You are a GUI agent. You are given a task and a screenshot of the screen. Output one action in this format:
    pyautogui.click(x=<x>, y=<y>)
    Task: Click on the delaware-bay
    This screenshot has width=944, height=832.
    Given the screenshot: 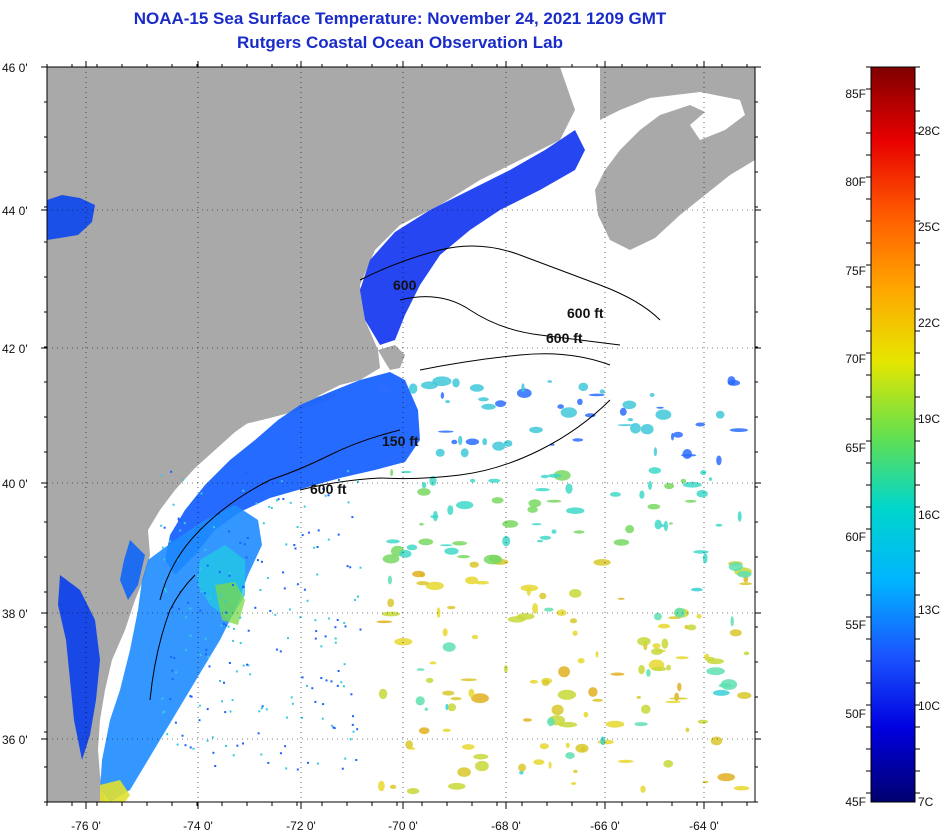 What is the action you would take?
    pyautogui.click(x=132, y=570)
    